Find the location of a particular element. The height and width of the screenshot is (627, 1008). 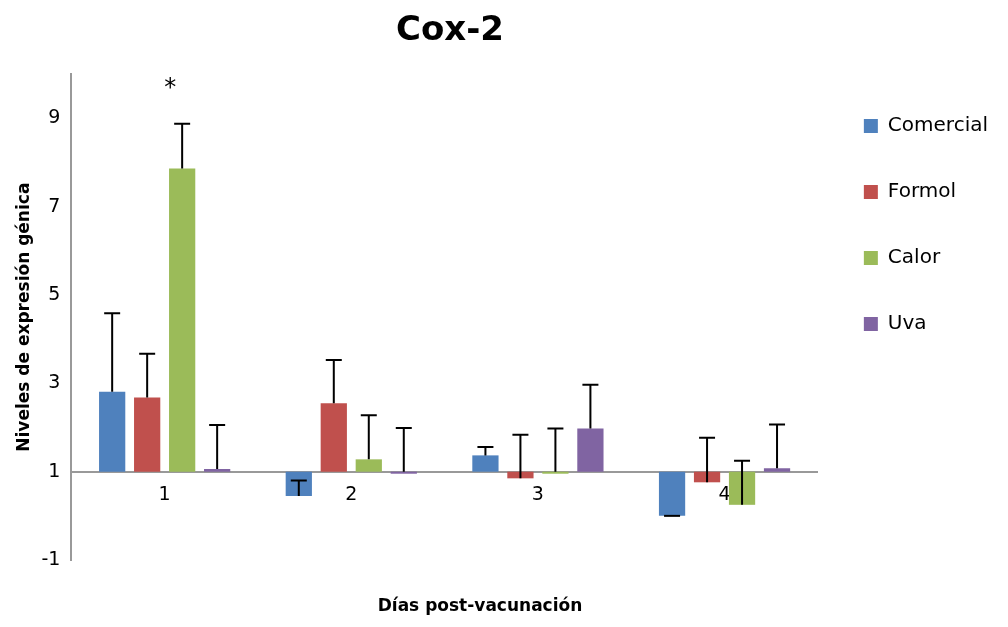

y-tick-label: 5 is located at coordinates (54, 293).